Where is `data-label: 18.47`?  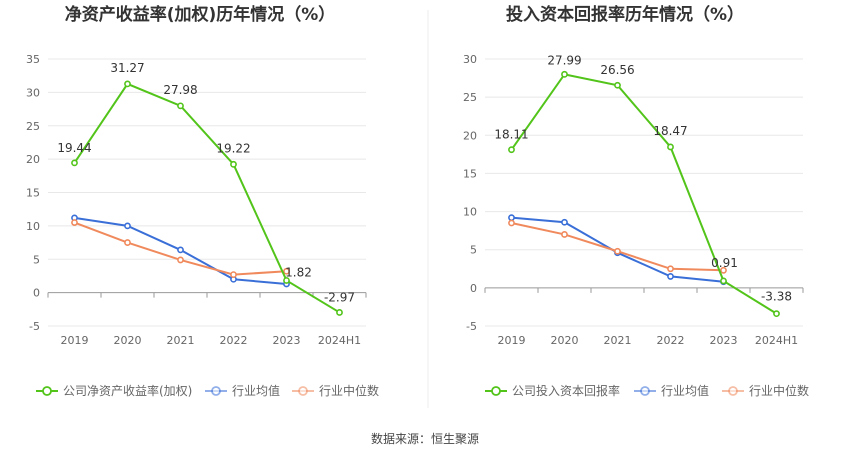 data-label: 18.47 is located at coordinates (670, 131).